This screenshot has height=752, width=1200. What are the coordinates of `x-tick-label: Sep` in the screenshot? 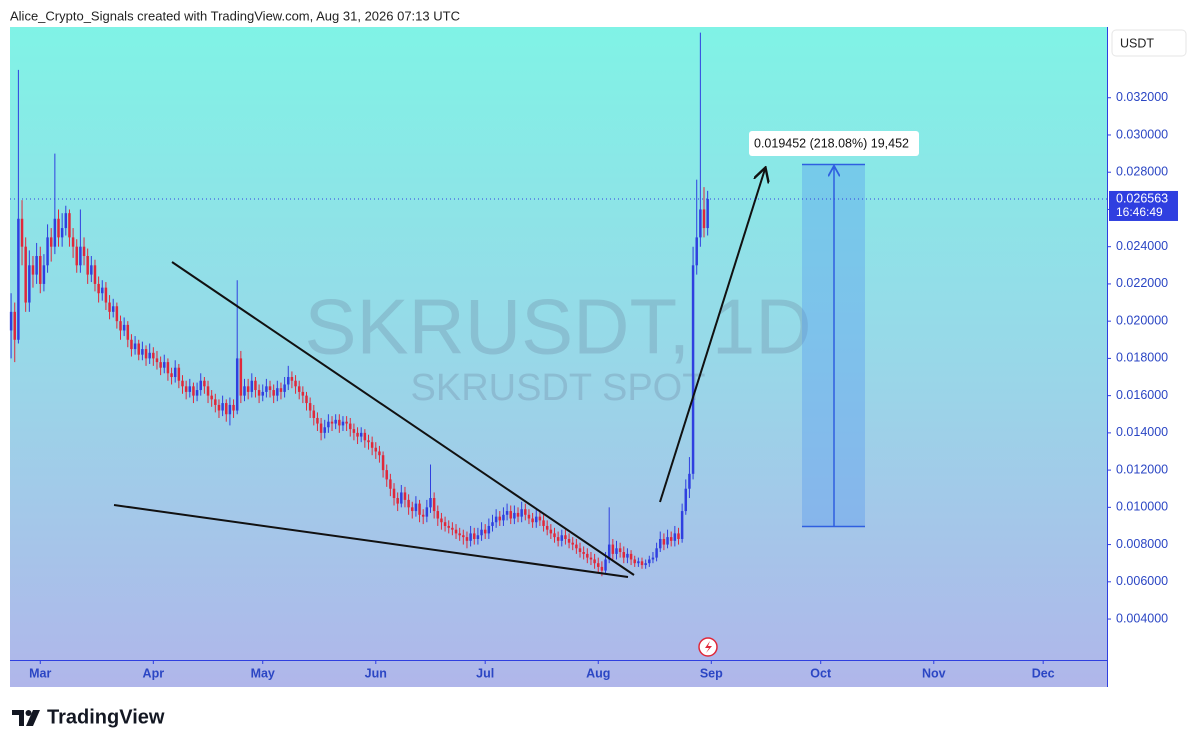 It's located at (711, 673).